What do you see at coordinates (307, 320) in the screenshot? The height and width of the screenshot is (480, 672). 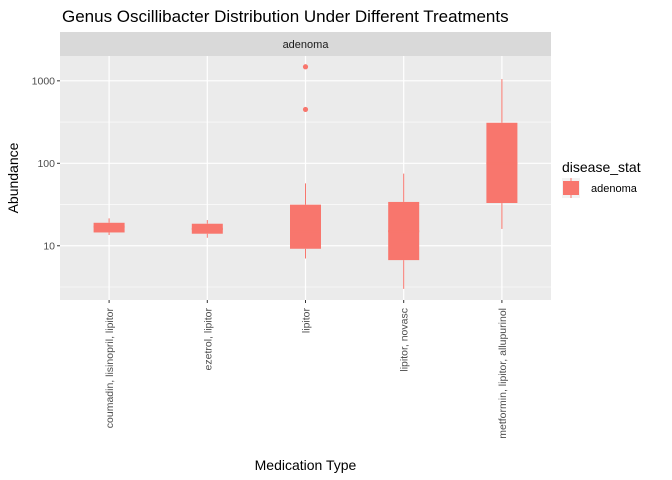 I see `x-tick-label-2: lipitor` at bounding box center [307, 320].